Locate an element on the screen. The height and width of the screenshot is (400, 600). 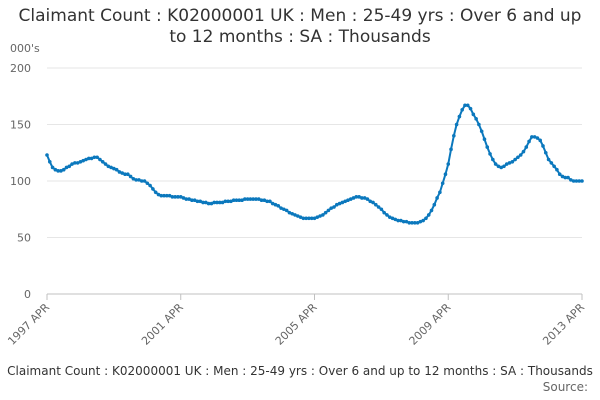
y-tick-label: 150 is located at coordinates (20, 125).